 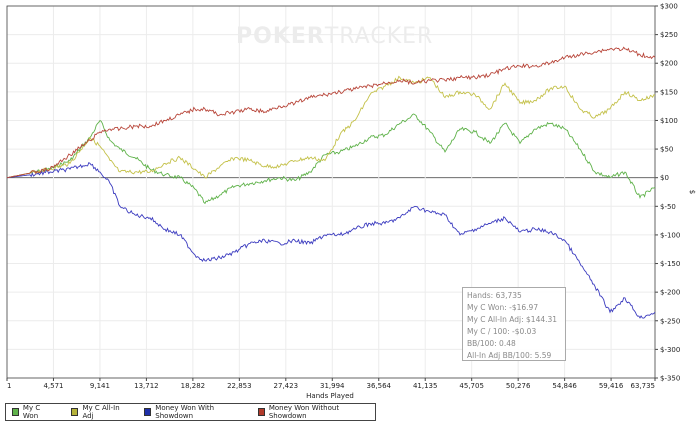 What do you see at coordinates (643, 386) in the screenshot?
I see `x-tick-label: 63,735` at bounding box center [643, 386].